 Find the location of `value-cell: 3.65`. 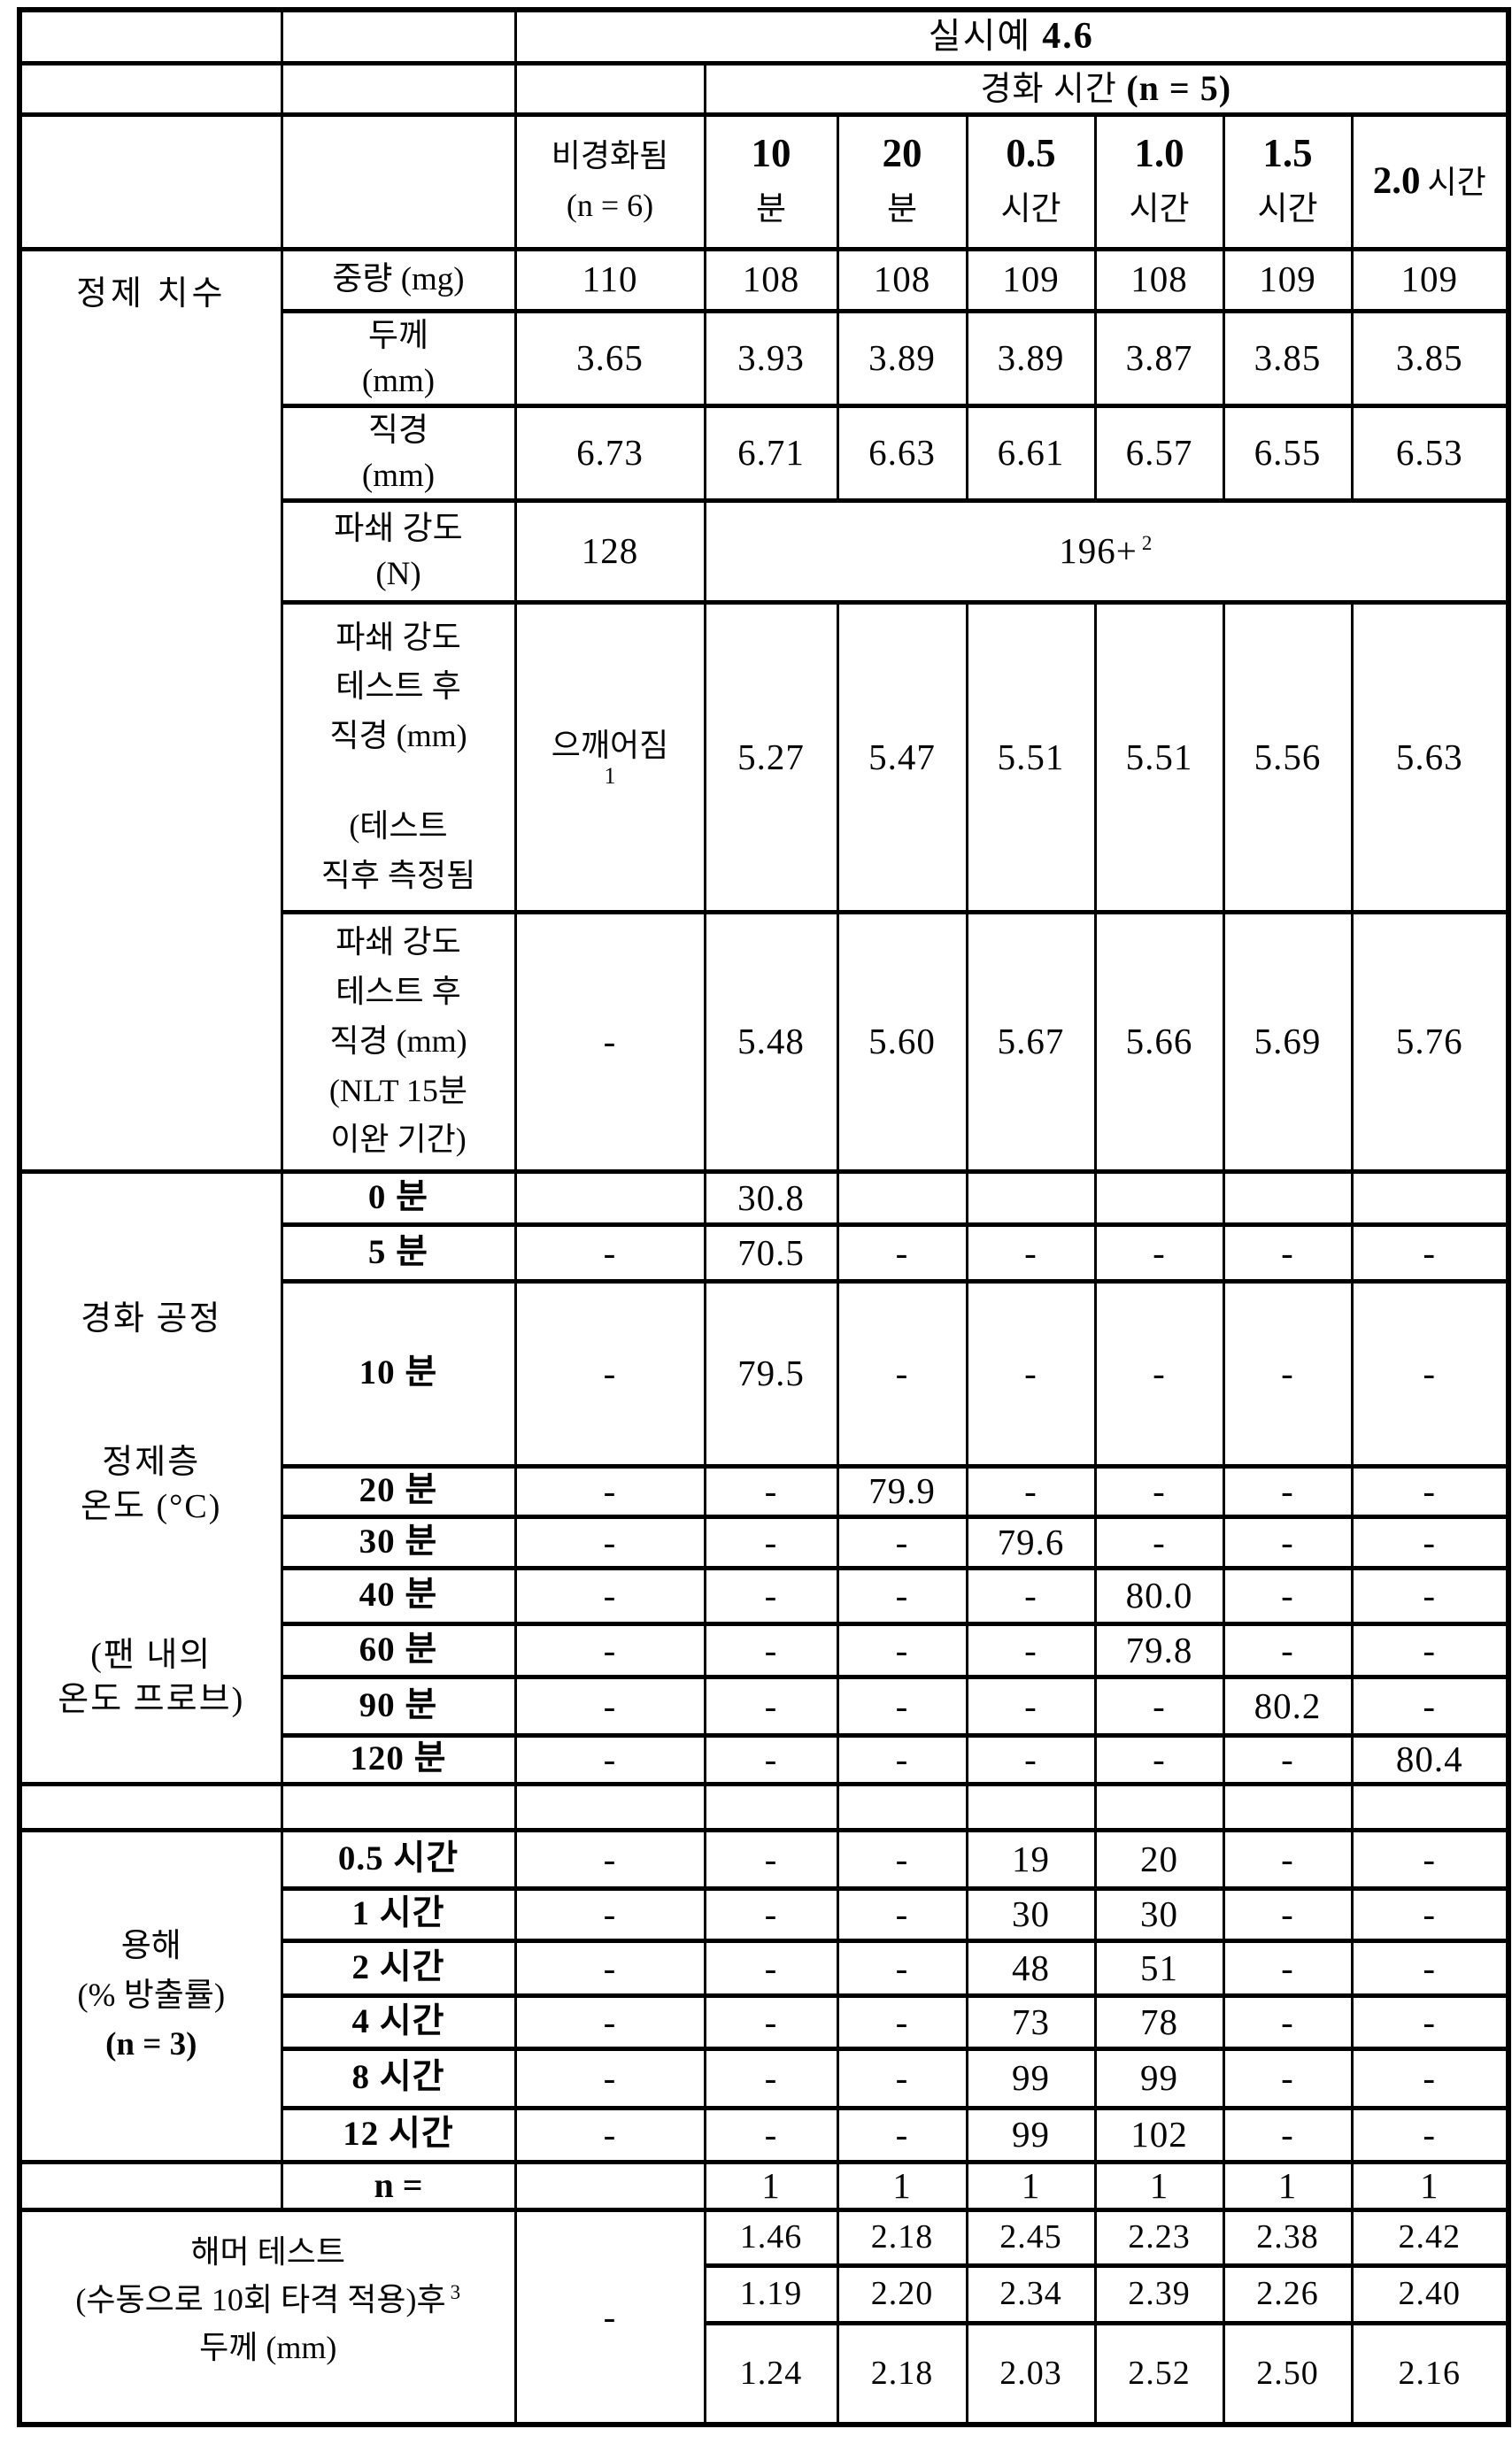

value-cell: 3.65 is located at coordinates (609, 358).